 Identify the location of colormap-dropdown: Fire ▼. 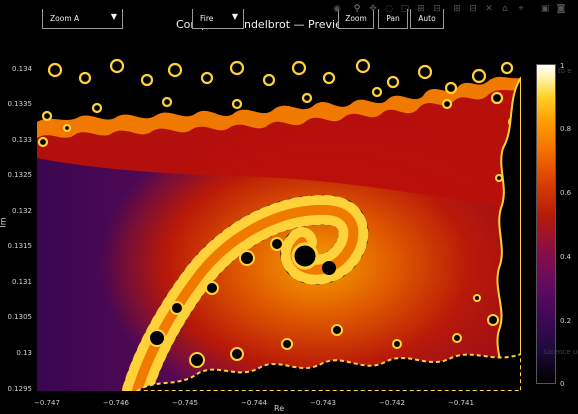
(218, 19).